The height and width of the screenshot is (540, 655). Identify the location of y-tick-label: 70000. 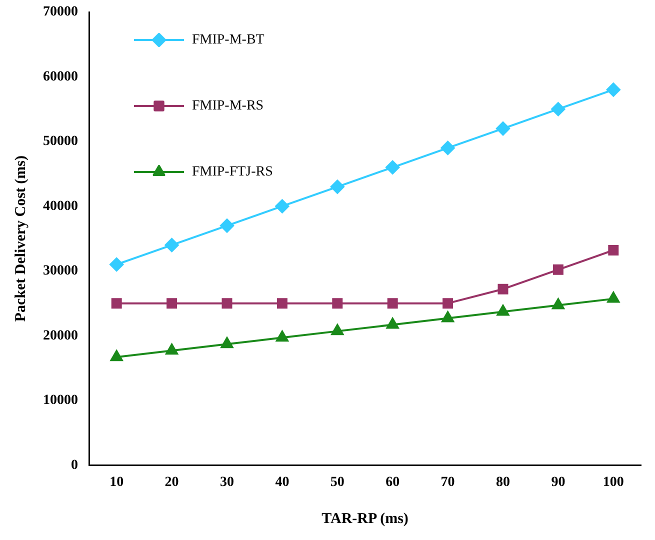
(60, 12).